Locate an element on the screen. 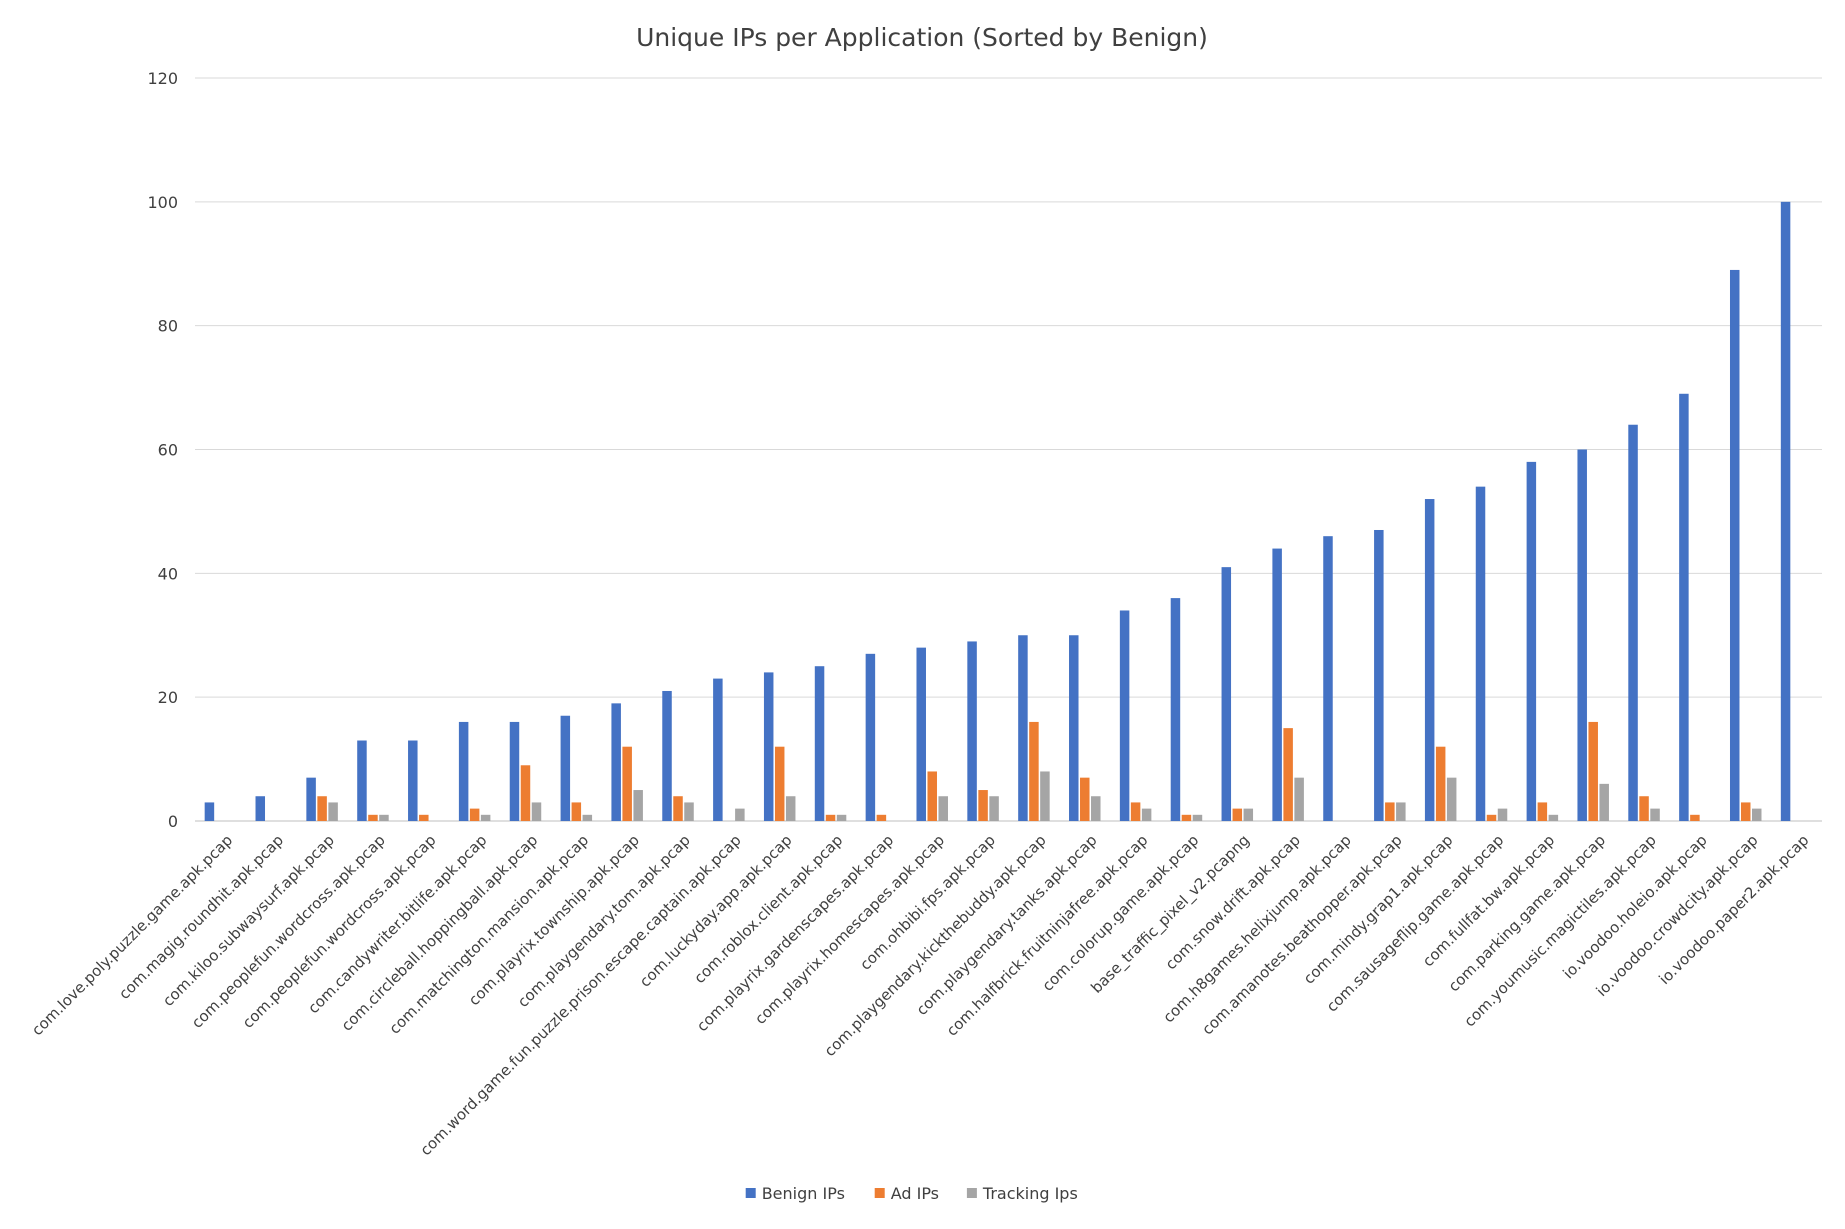 Image resolution: width=1845 pixels, height=1229 pixels. x-category-label: com.playgendary.tanks.apk.pcap is located at coordinates (1007, 925).